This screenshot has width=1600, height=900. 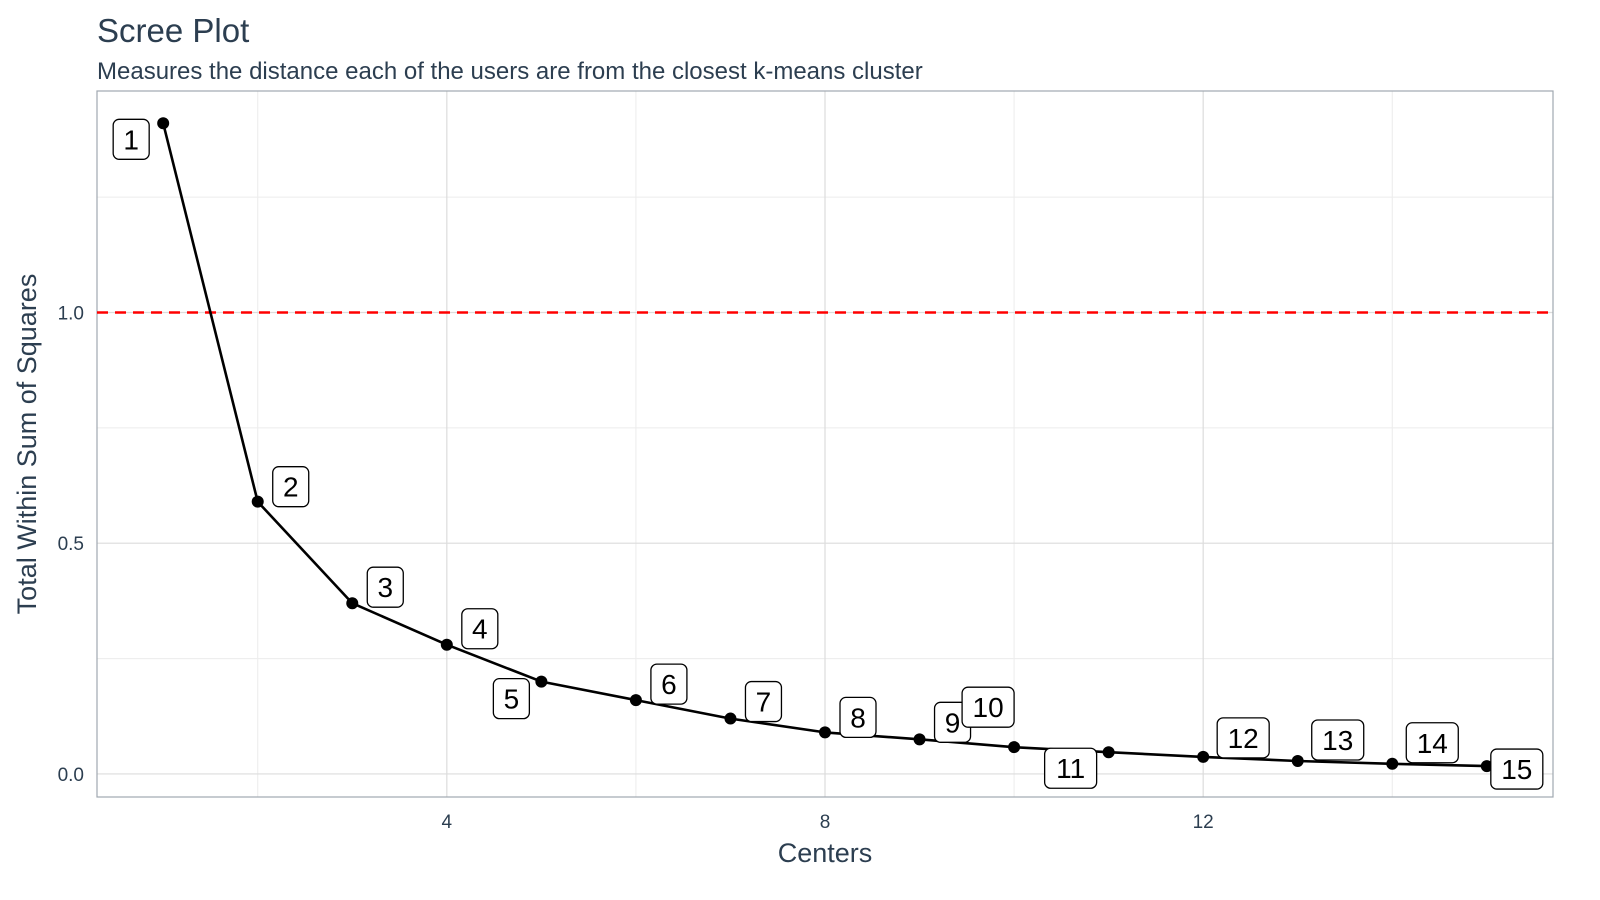 I want to click on point-label: 2, so click(x=291, y=487).